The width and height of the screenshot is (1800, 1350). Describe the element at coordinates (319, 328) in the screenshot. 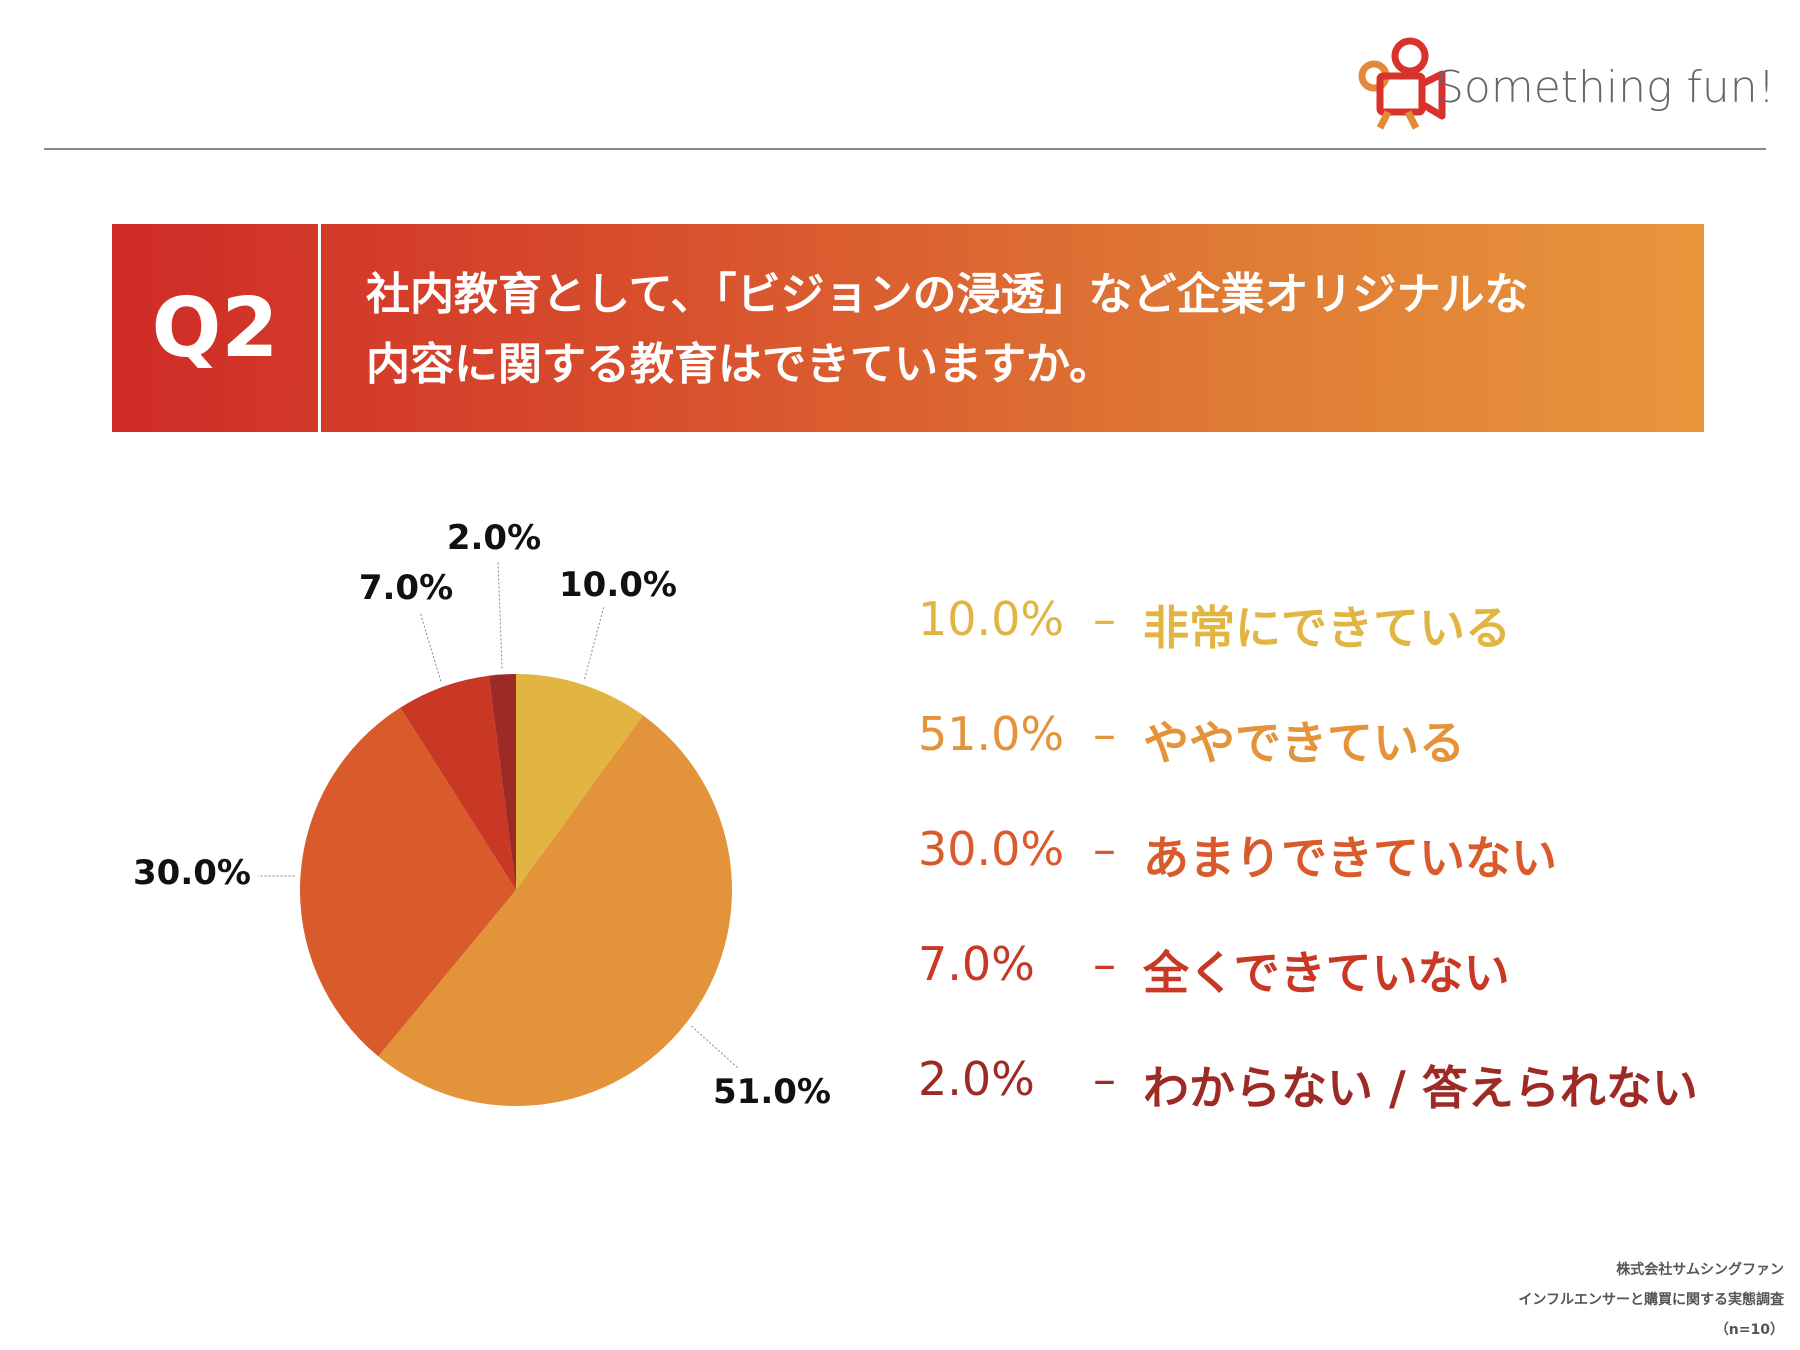

I see `banner-separator` at that location.